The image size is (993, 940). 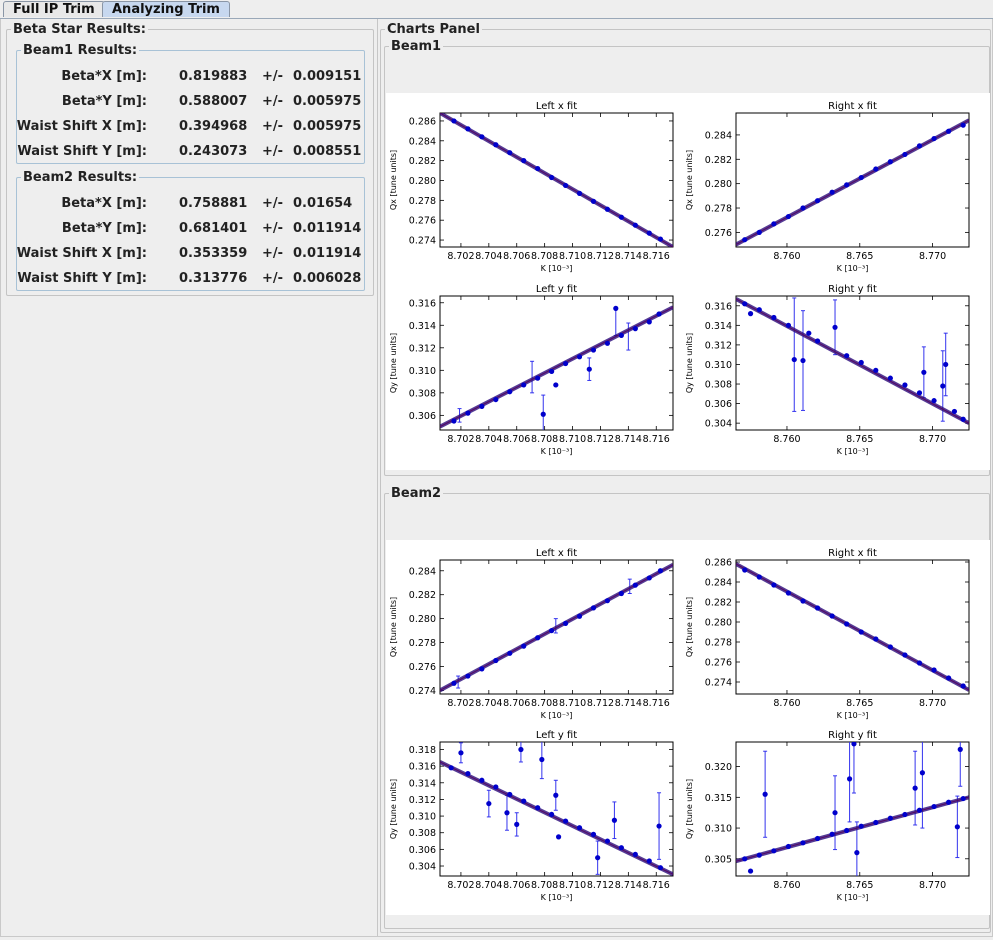 What do you see at coordinates (859, 256) in the screenshot?
I see `x-tick-label: 8.765` at bounding box center [859, 256].